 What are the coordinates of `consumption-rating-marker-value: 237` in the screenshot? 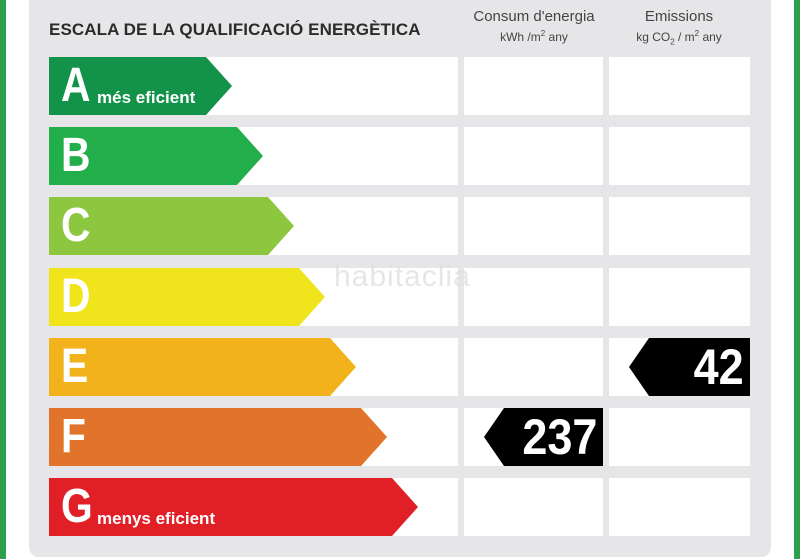 It's located at (559, 437).